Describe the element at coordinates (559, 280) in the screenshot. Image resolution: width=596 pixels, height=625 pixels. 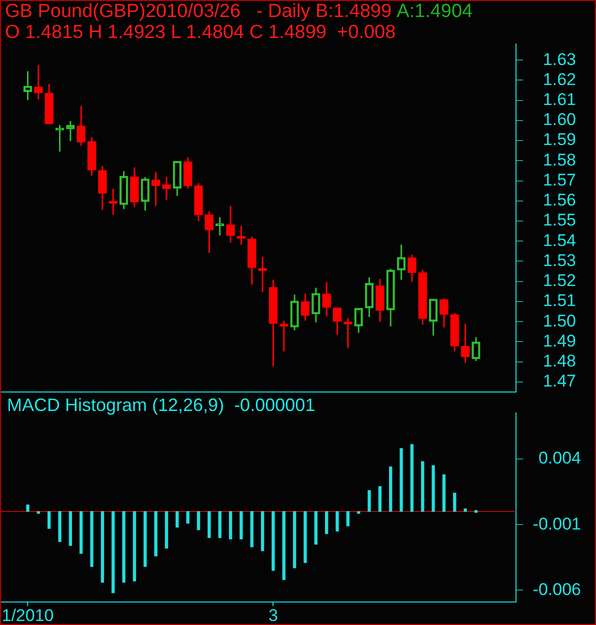
I see `y-tick-label: 1.52` at that location.